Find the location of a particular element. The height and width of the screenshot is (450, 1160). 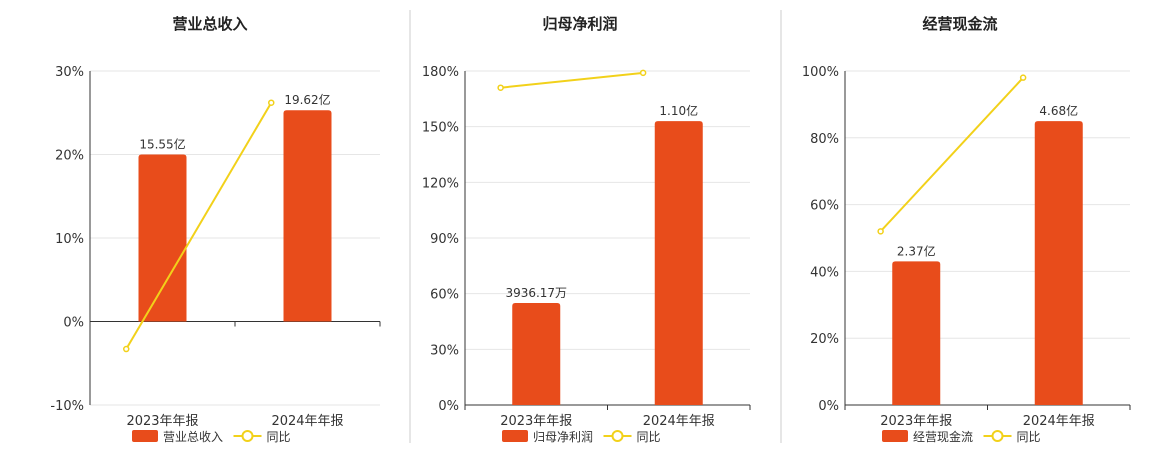

bar-value-label: 3936.17万 is located at coordinates (536, 293).